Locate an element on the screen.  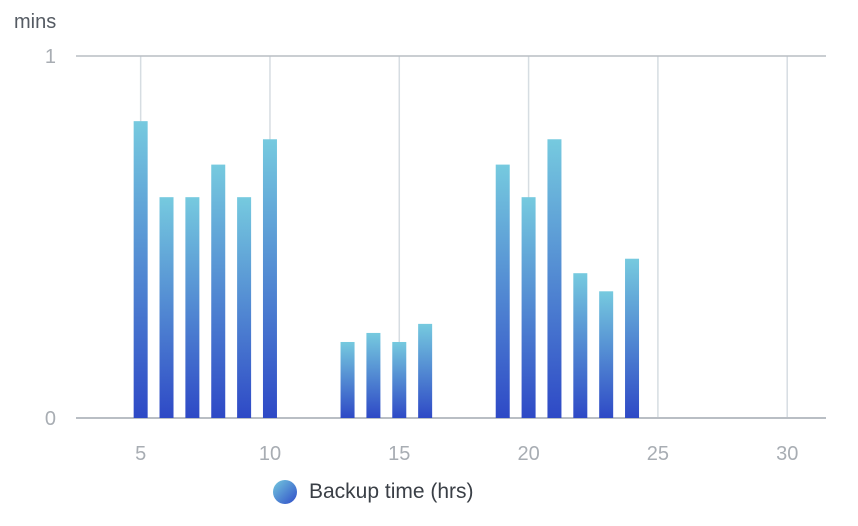
legend-label: Backup time (hrs) is located at coordinates (391, 491).